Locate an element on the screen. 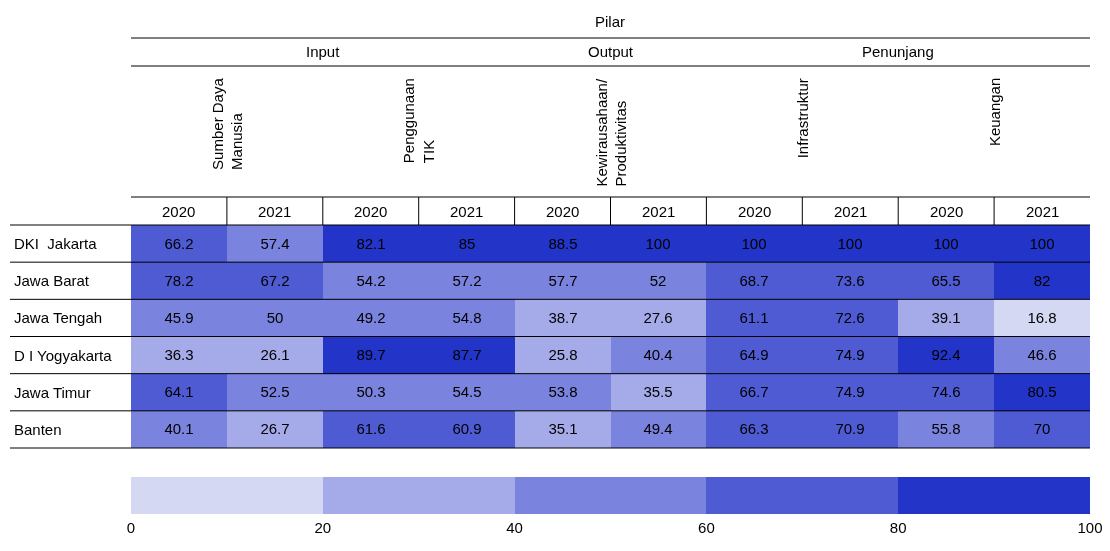  data-label: 80.5 is located at coordinates (1042, 392).